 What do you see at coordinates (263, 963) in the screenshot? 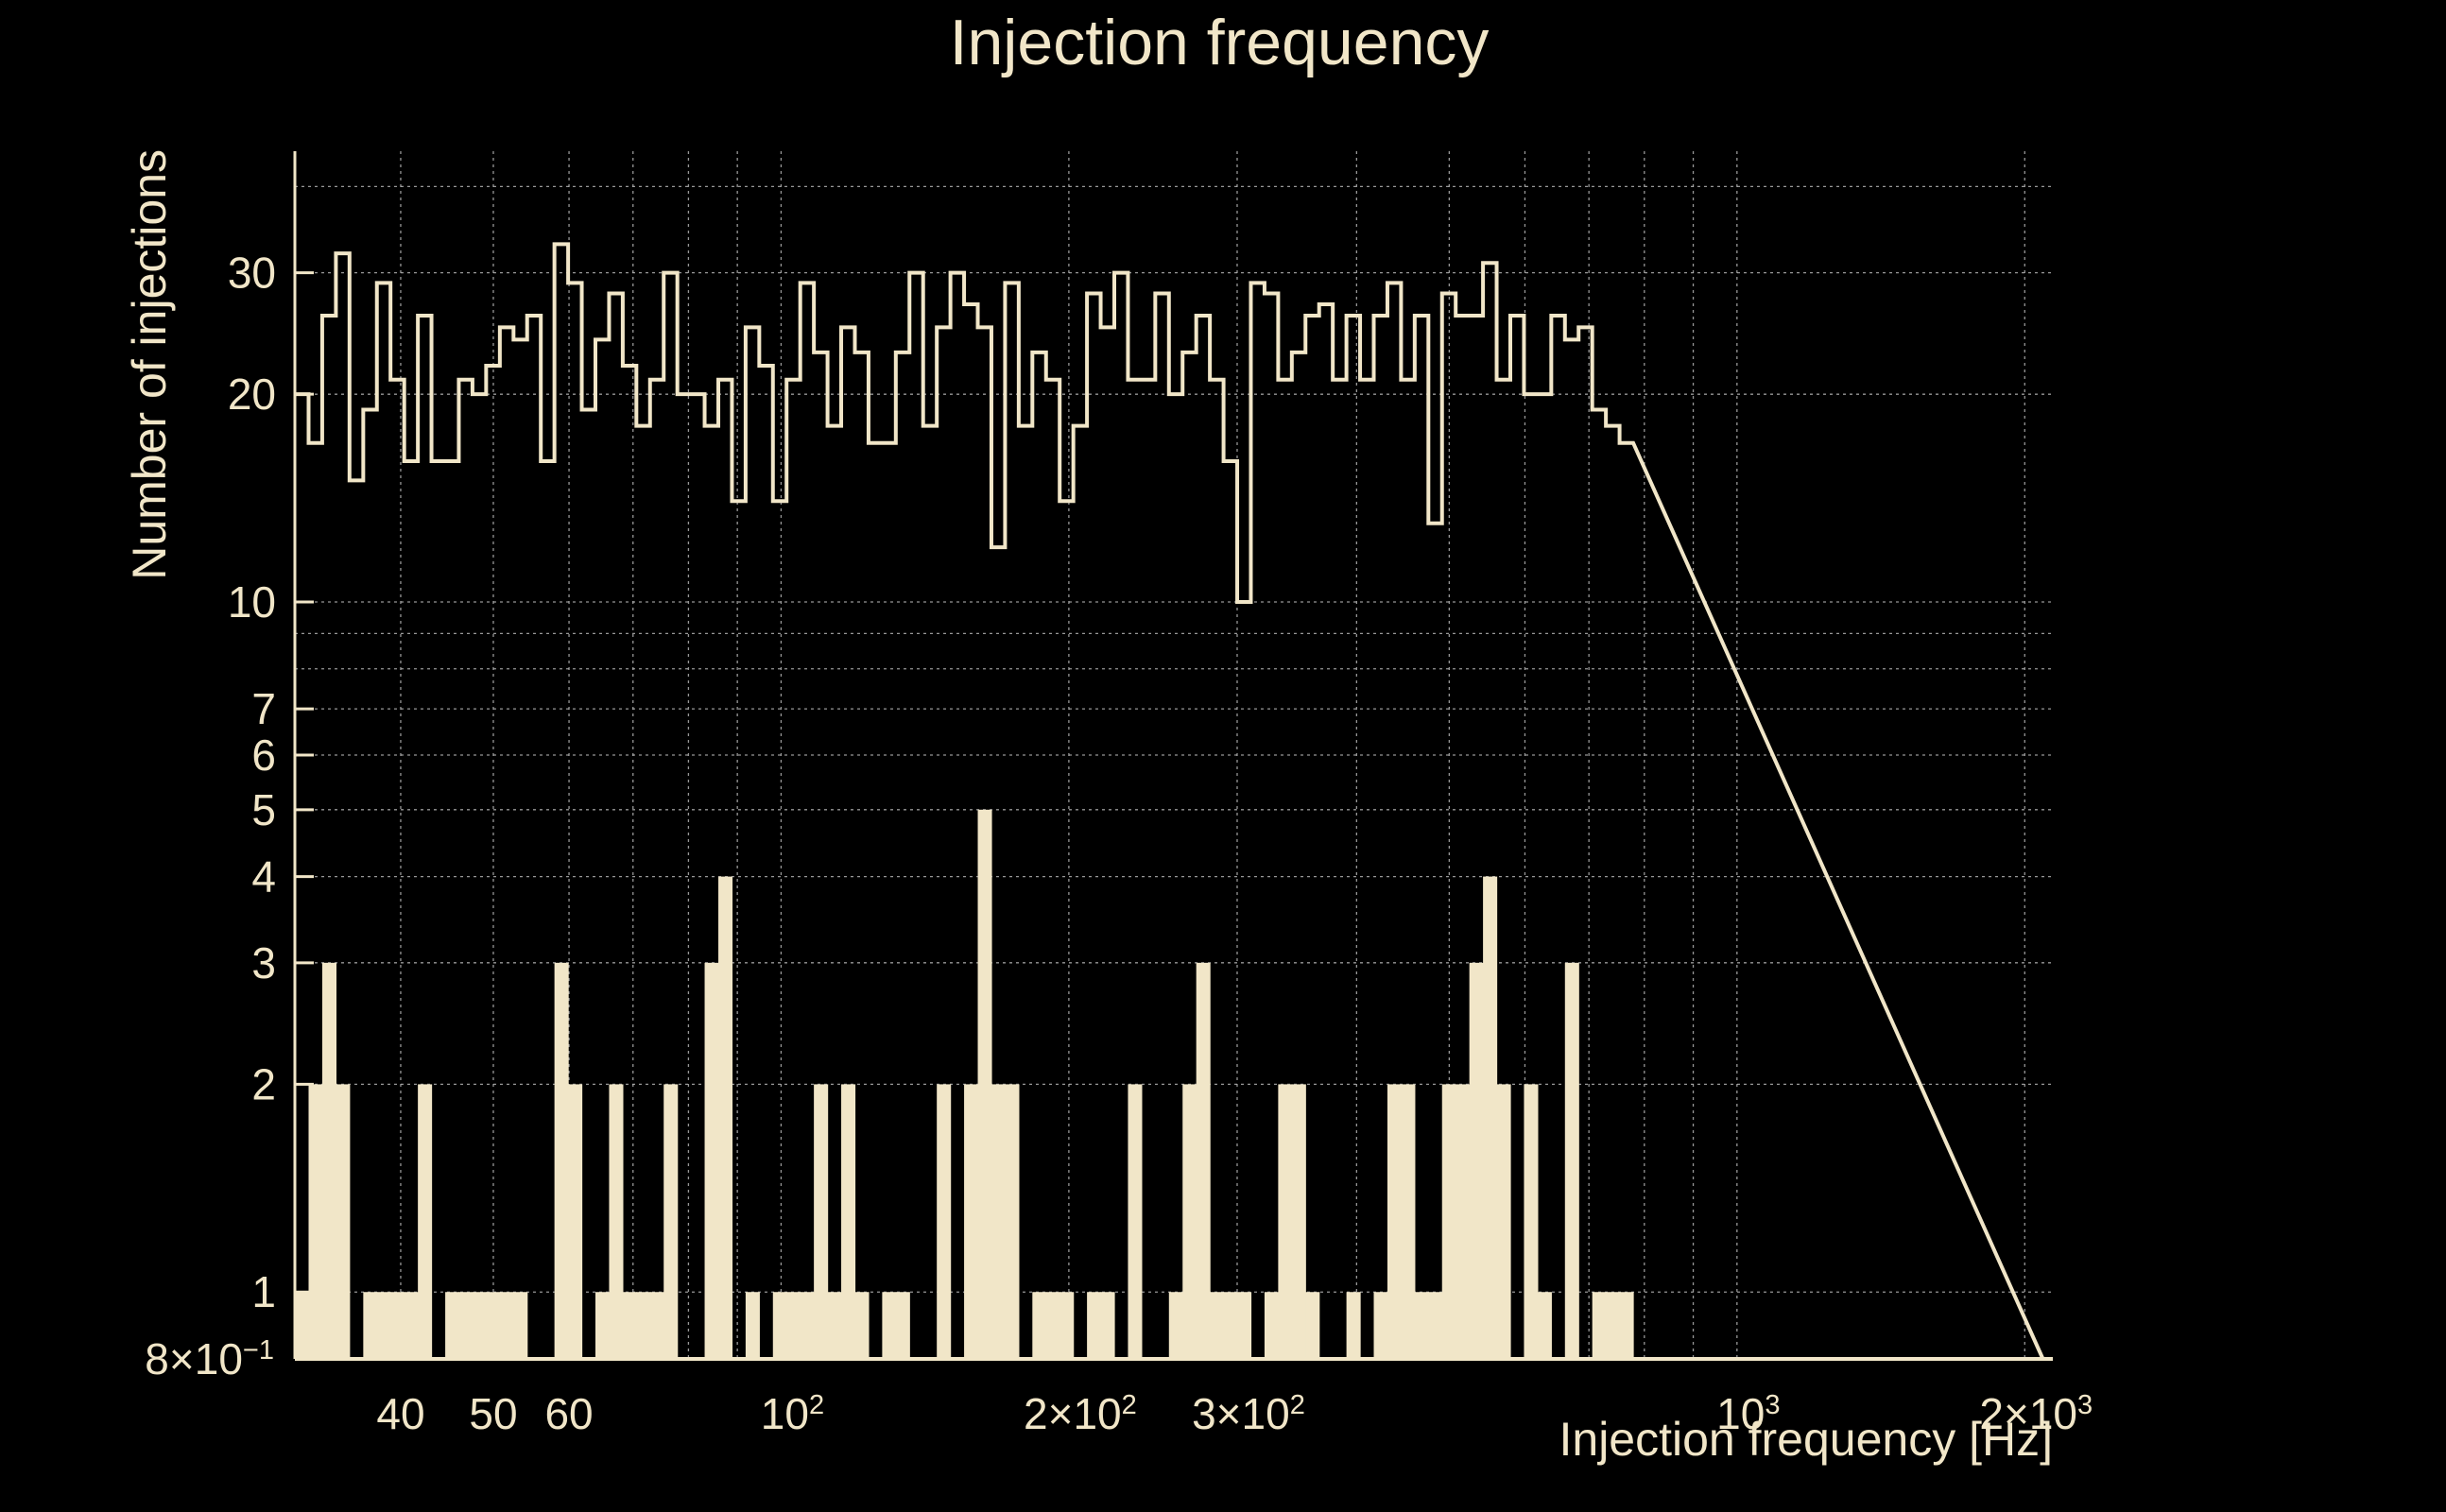
I see `y-tick-label: 3` at bounding box center [263, 963].